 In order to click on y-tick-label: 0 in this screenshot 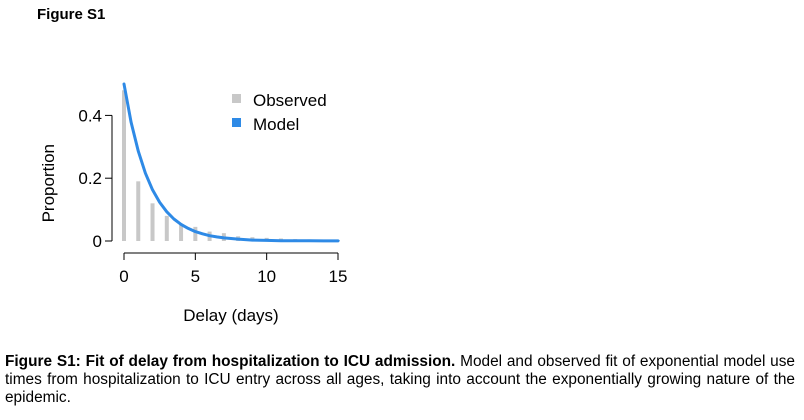, I will do `click(97, 241)`.